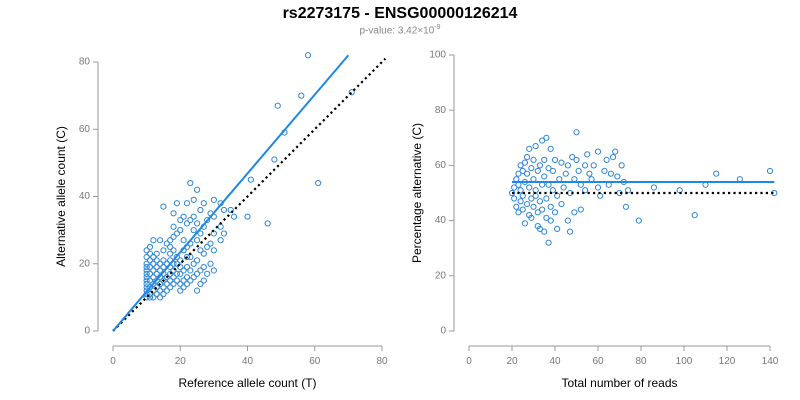 The width and height of the screenshot is (800, 400). I want to click on pvalue-times: ×10, so click(426, 31).